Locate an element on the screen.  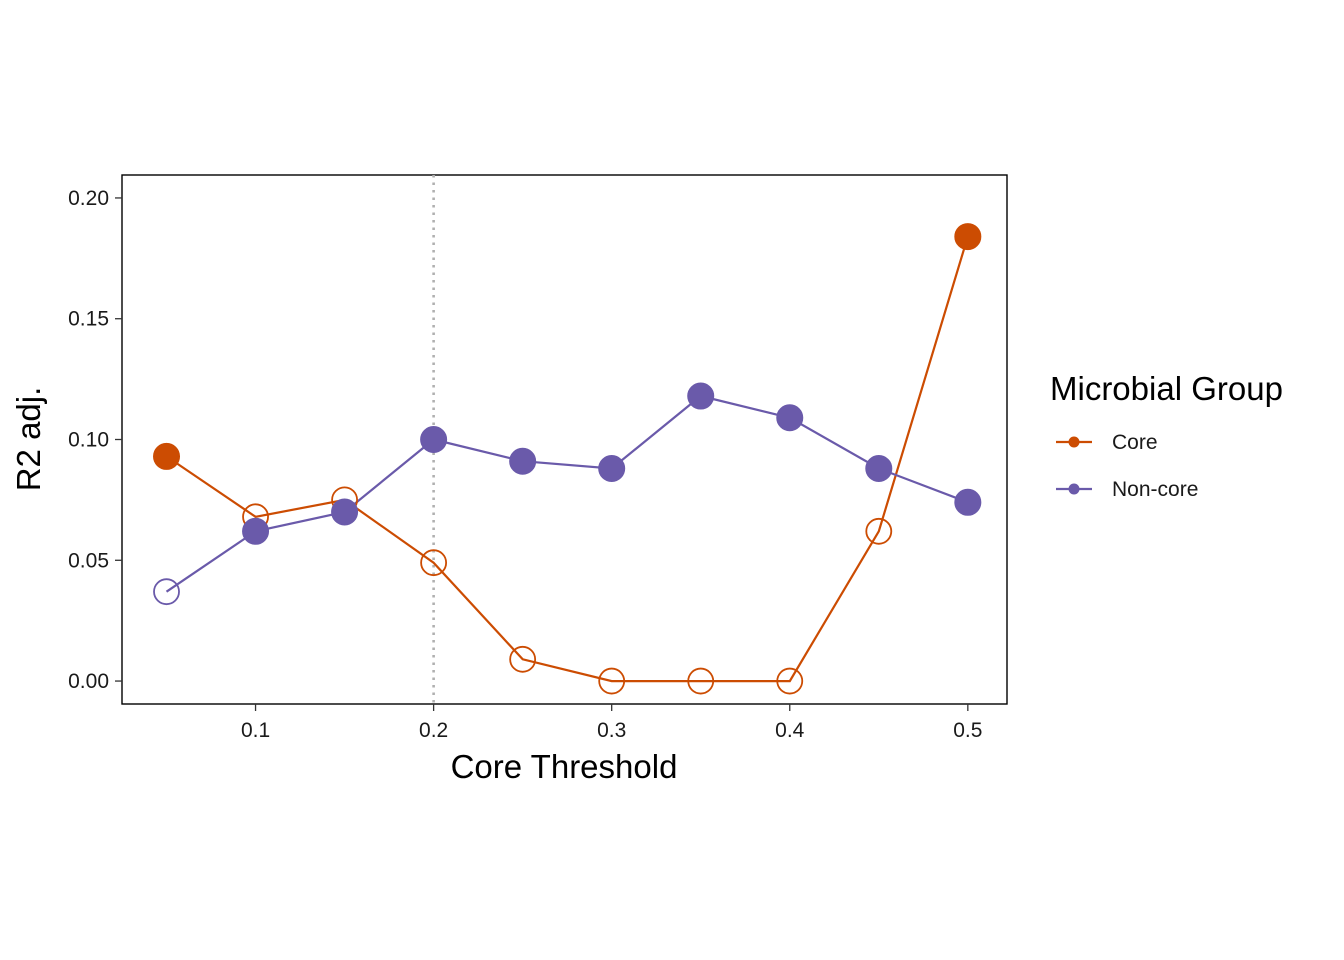
x-tick-label: 0.1 is located at coordinates (255, 730).